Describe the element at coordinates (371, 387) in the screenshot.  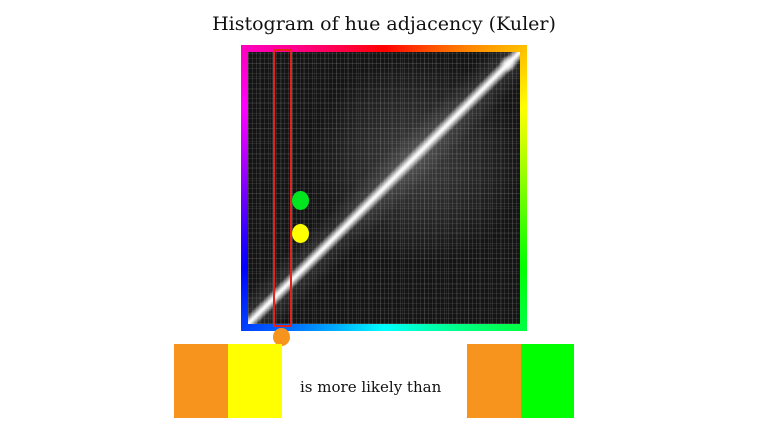
I see `comparison-caption: is more likely than` at that location.